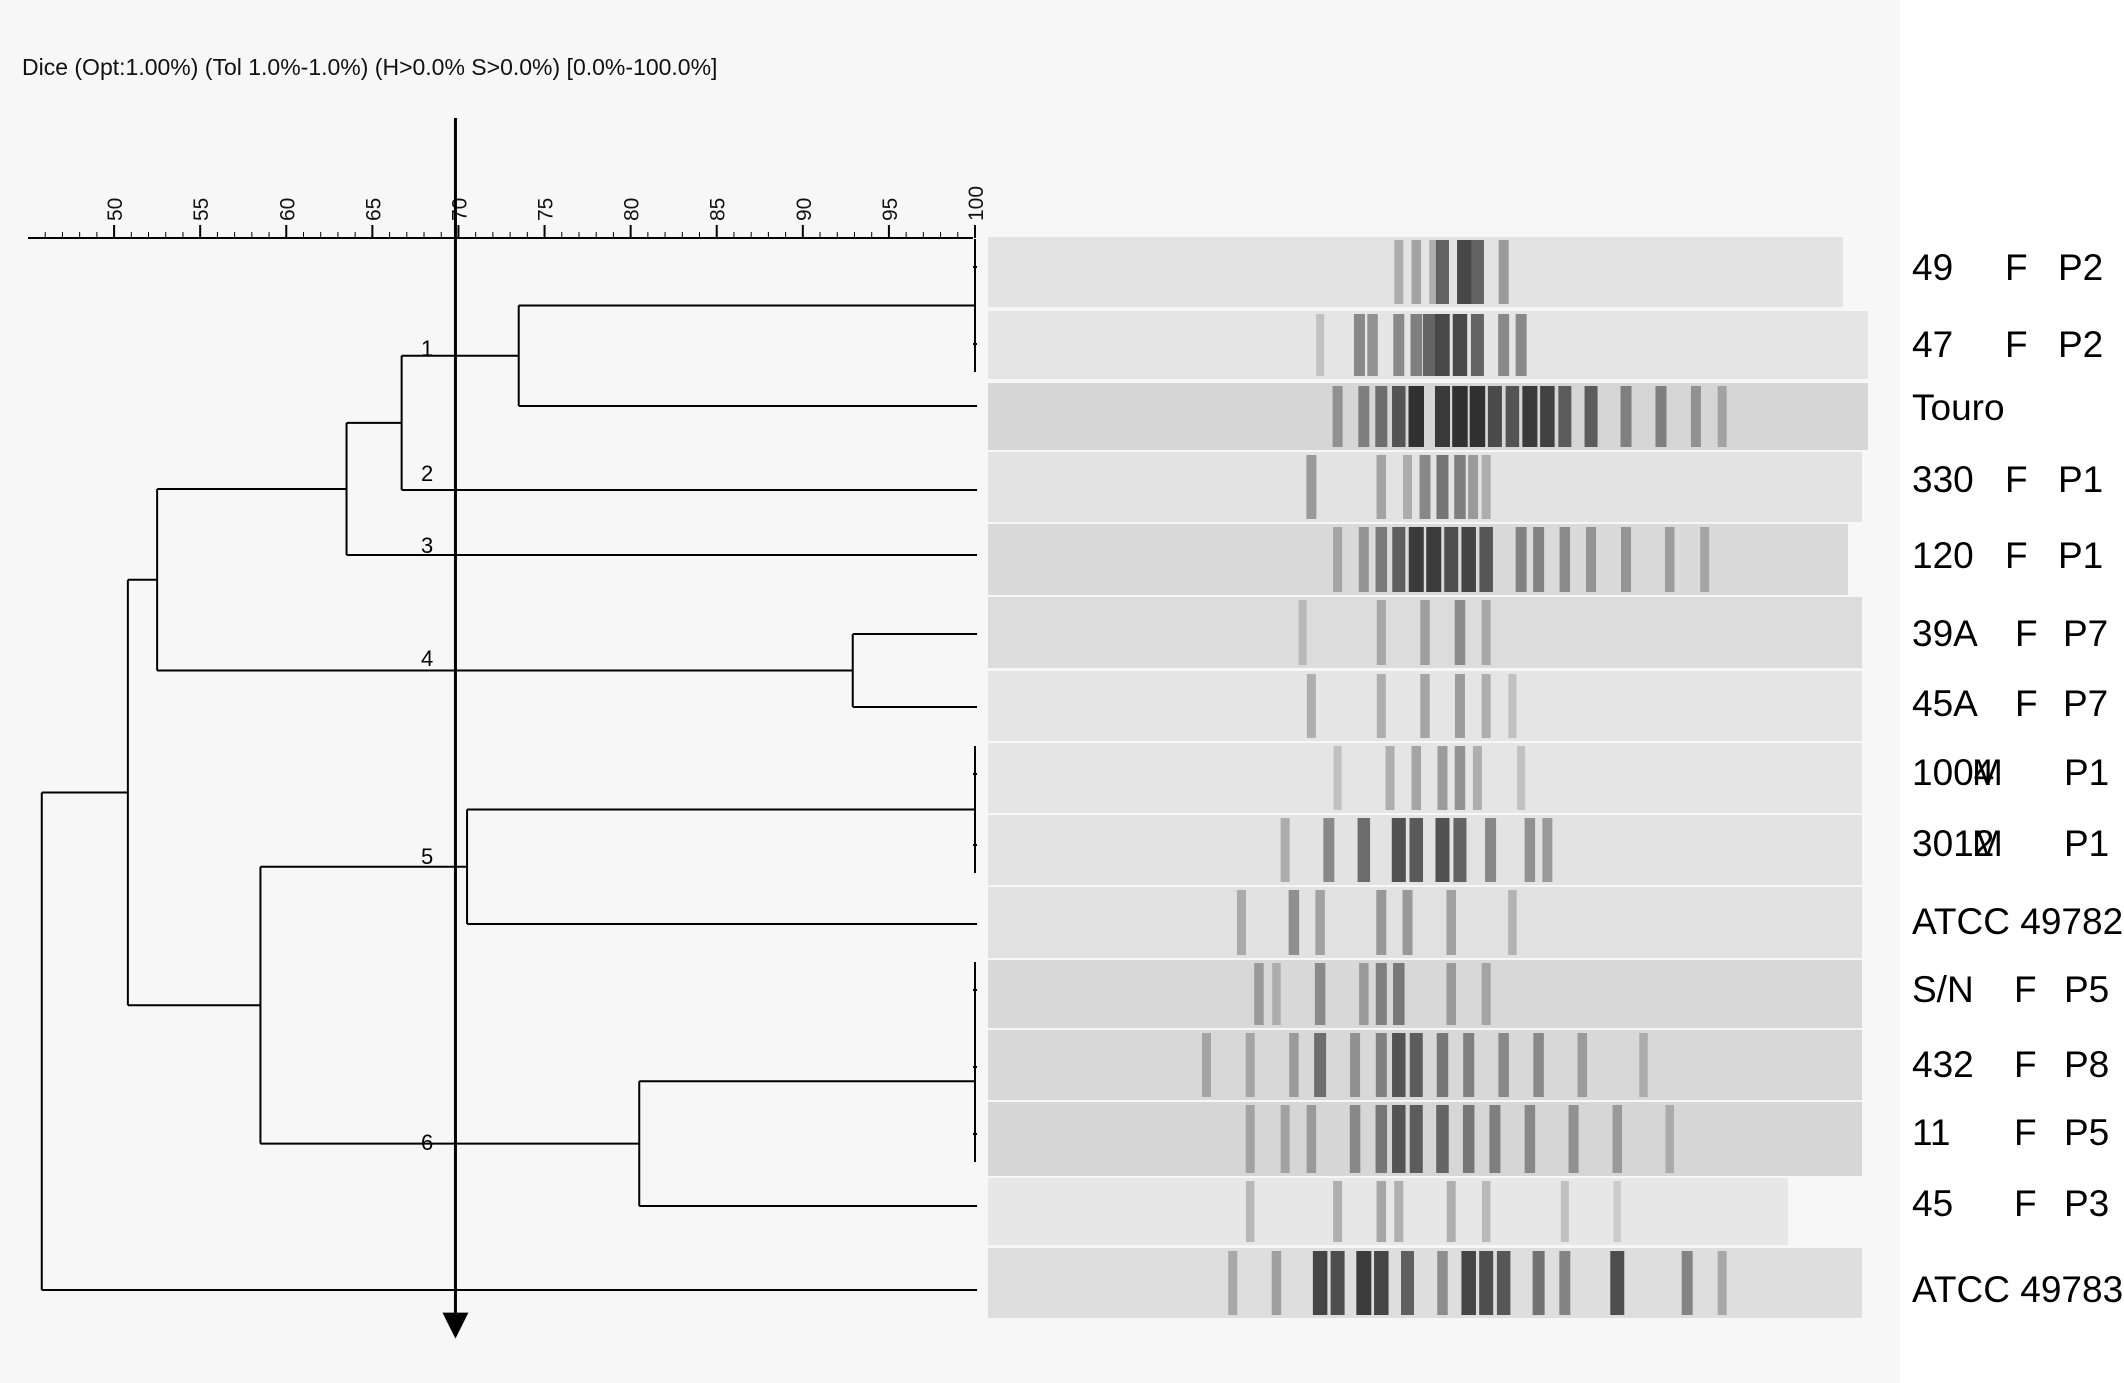  What do you see at coordinates (2010, 633) in the screenshot?
I see `sample-label-row: 39A F P7` at bounding box center [2010, 633].